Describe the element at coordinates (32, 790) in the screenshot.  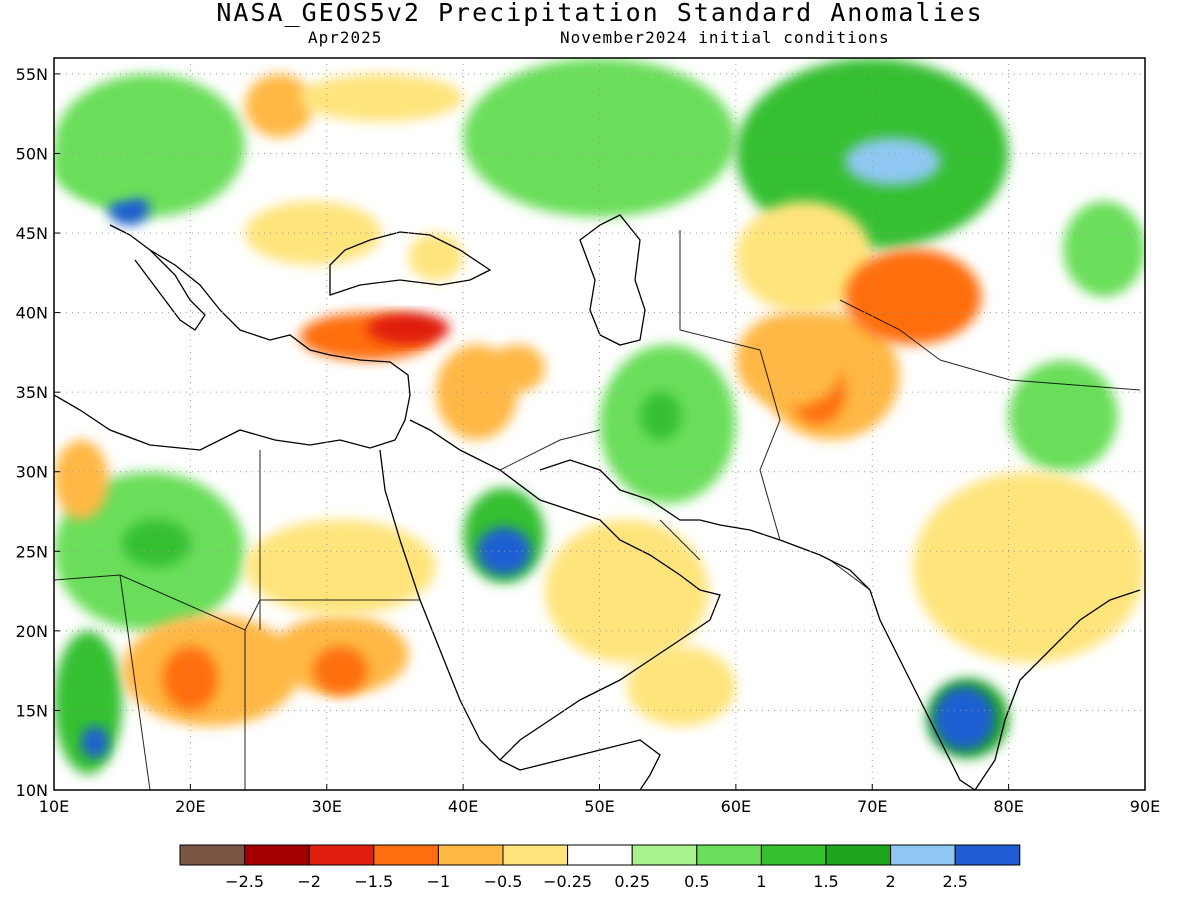
I see `lat-label-10: 10N` at that location.